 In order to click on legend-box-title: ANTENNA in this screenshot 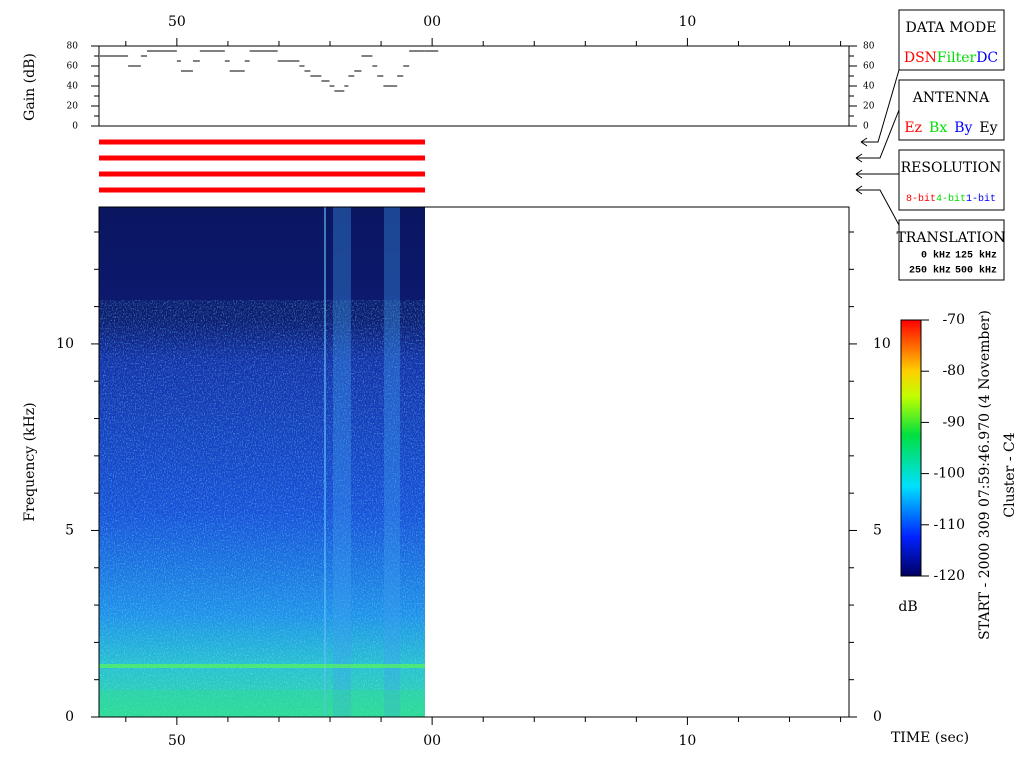, I will do `click(951, 98)`.